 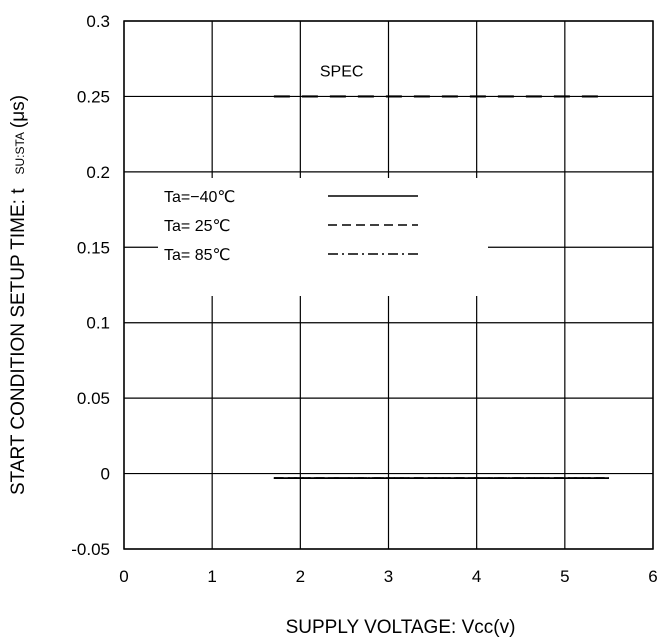 I want to click on y-tick-label: 0.25, so click(x=93, y=96).